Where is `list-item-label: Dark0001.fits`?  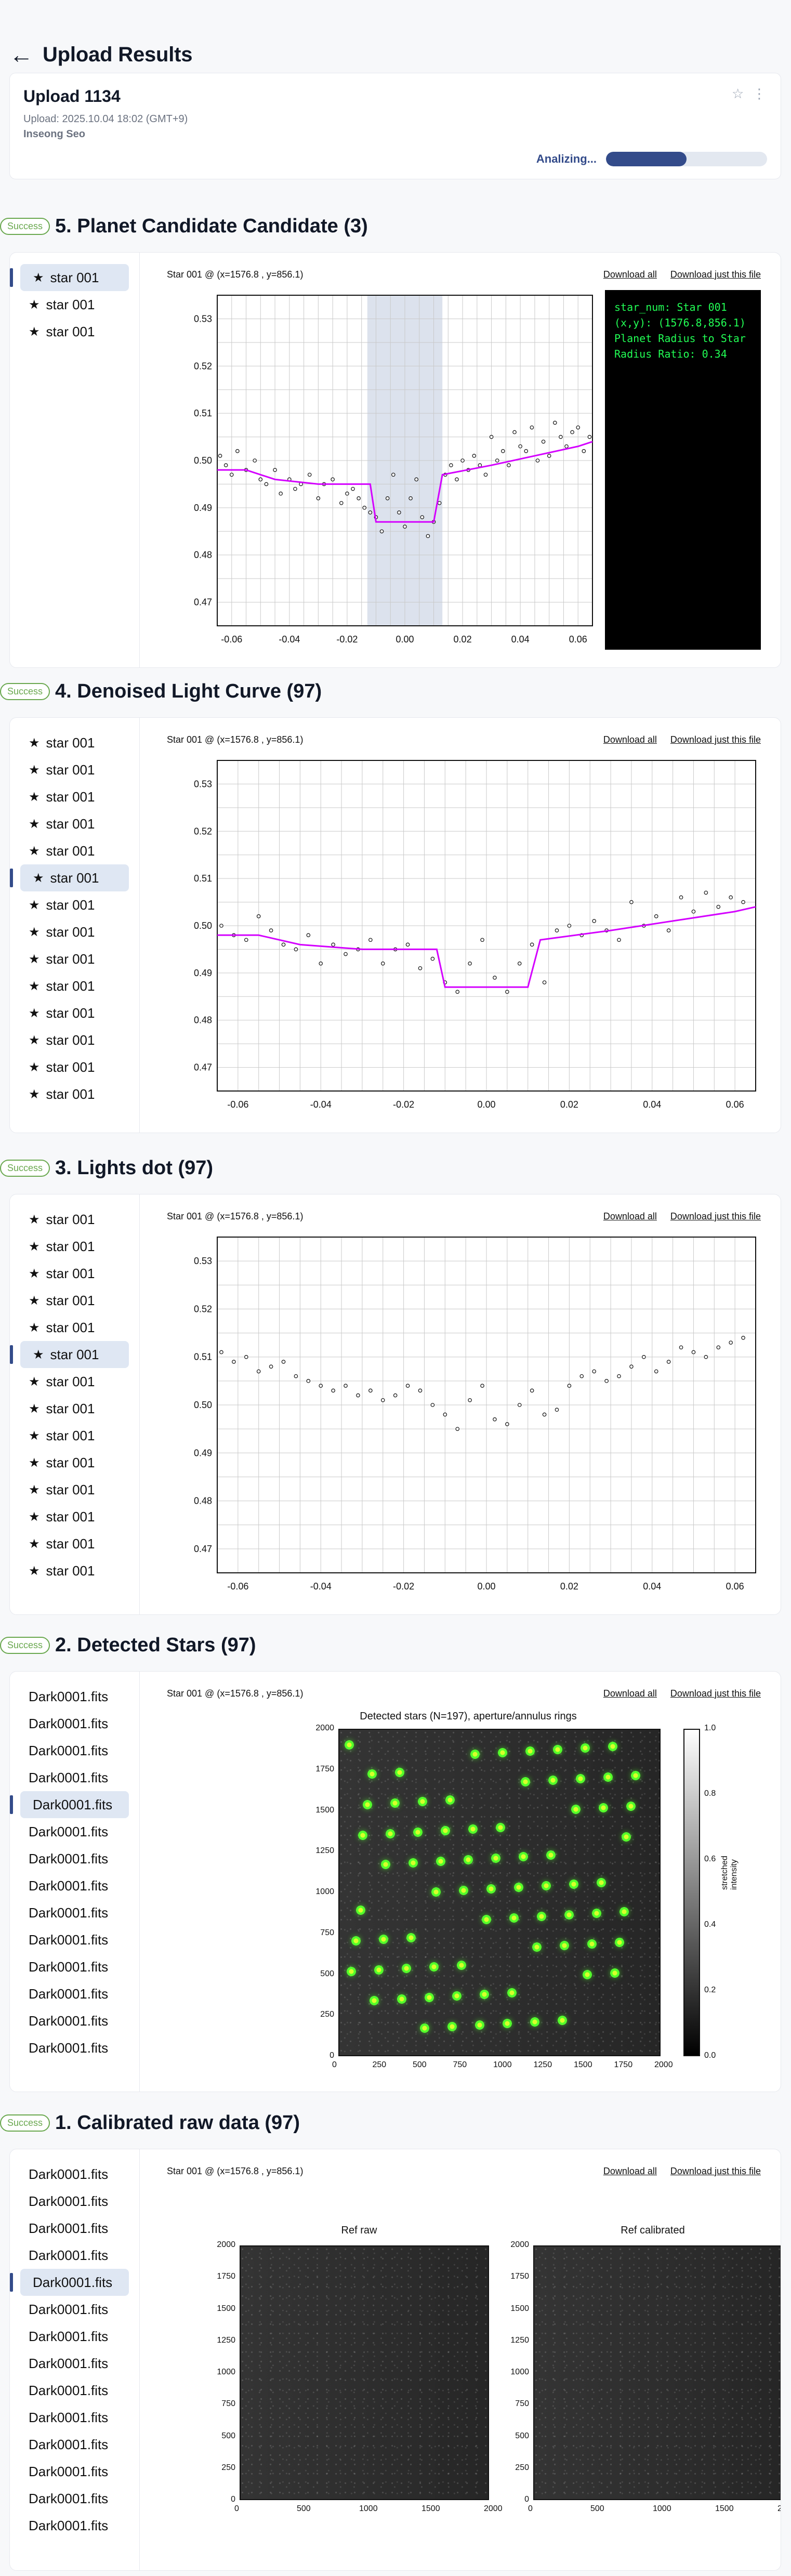 list-item-label: Dark0001.fits is located at coordinates (69, 1723).